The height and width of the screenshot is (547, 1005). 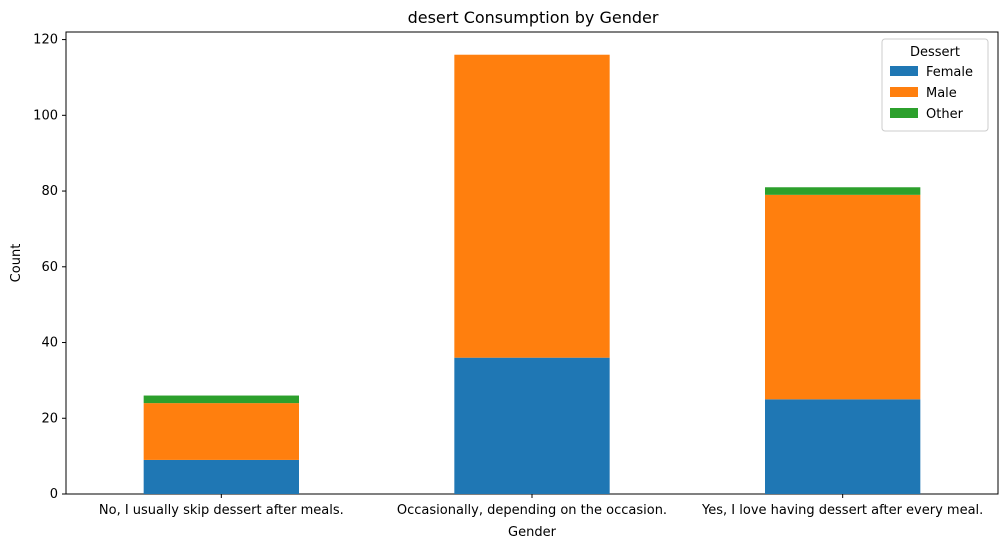 I want to click on y-tick-label: 40, so click(x=49, y=343).